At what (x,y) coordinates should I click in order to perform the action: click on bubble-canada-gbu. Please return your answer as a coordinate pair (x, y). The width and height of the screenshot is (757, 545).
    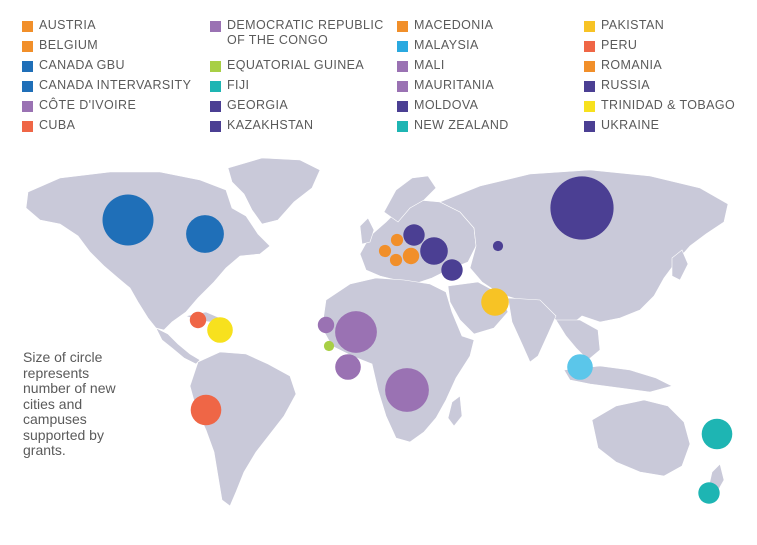
    Looking at the image, I should click on (128, 220).